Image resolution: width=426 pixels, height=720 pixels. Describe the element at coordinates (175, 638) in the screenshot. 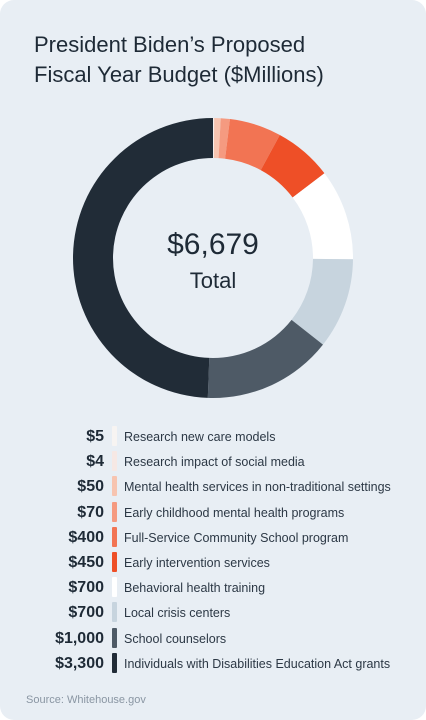

I see `legend-label: School counselors` at that location.